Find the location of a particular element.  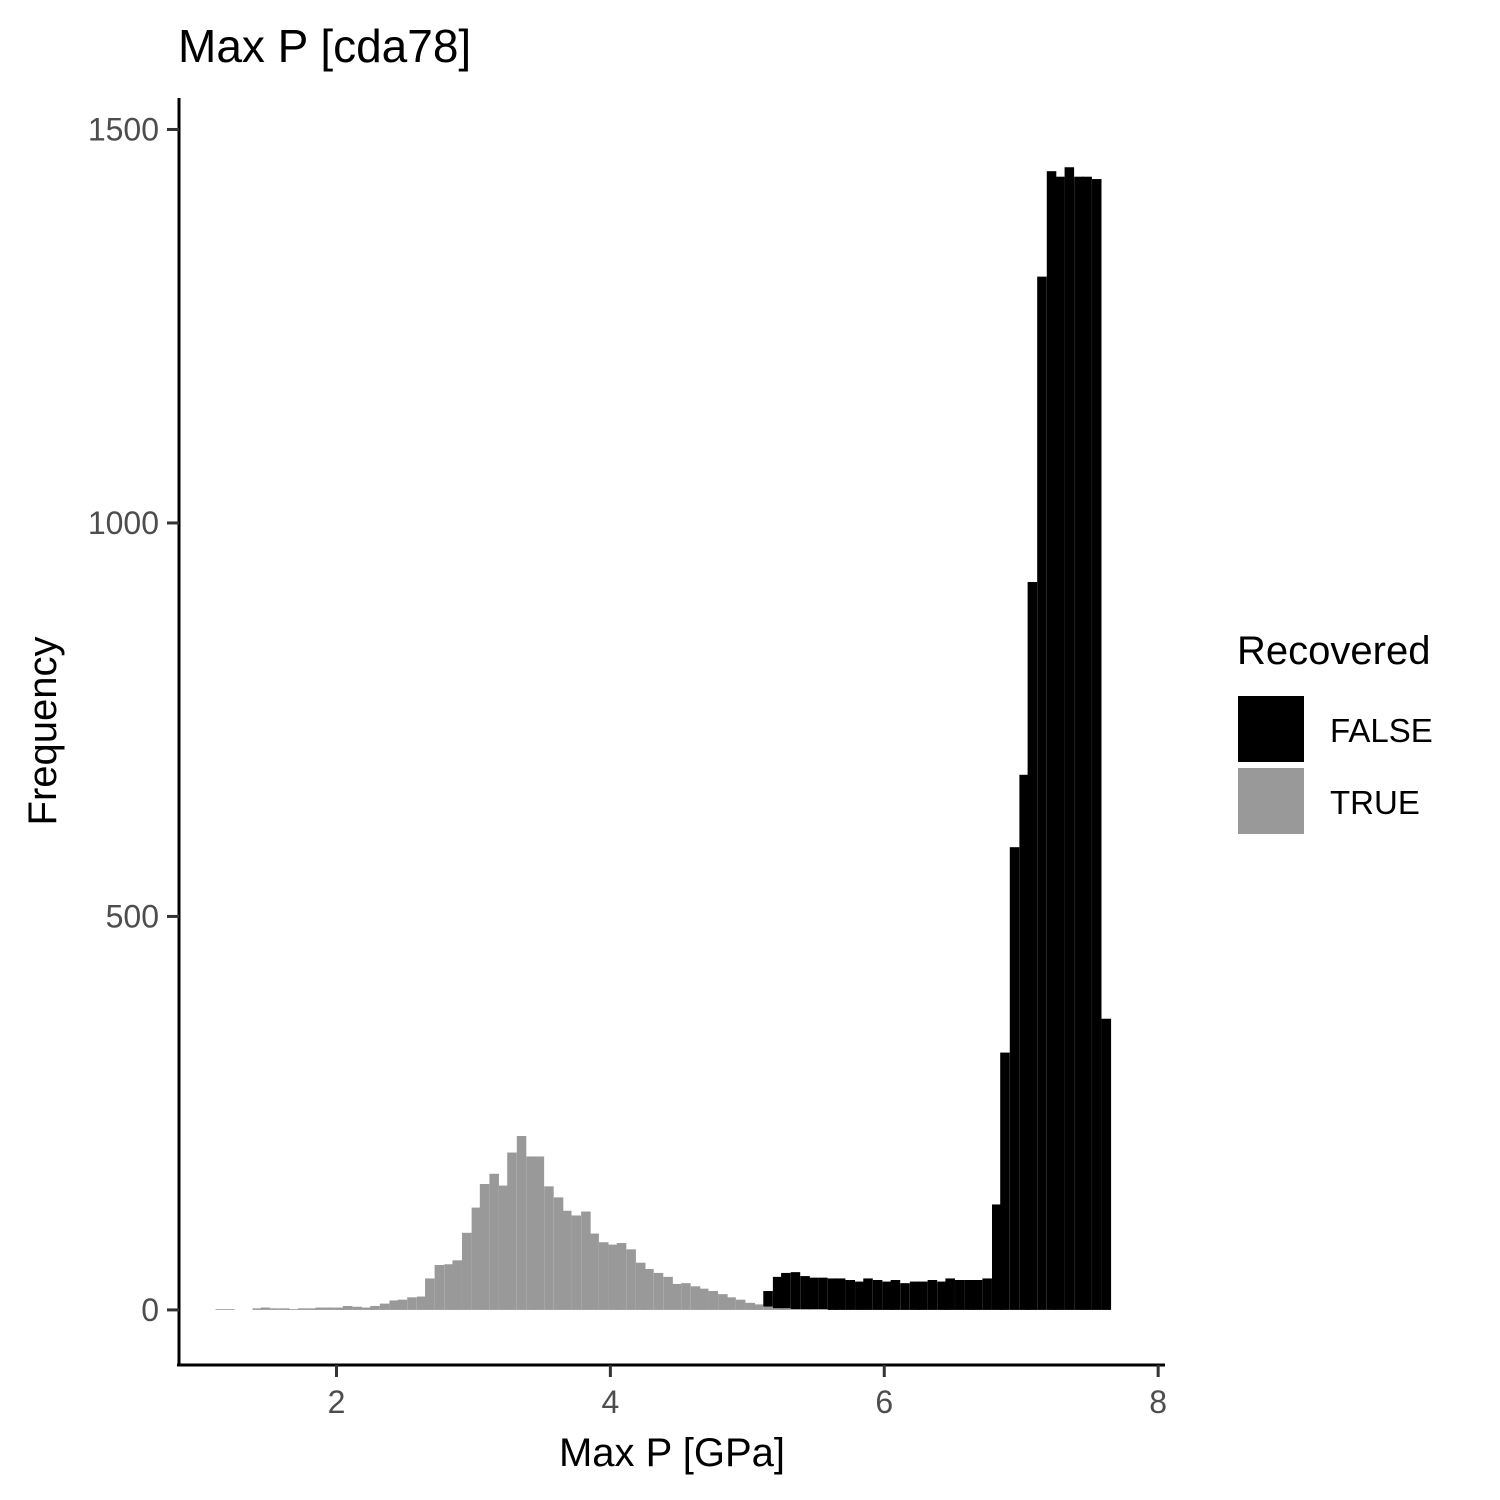

legend-label-true: TRUE is located at coordinates (1375, 802).